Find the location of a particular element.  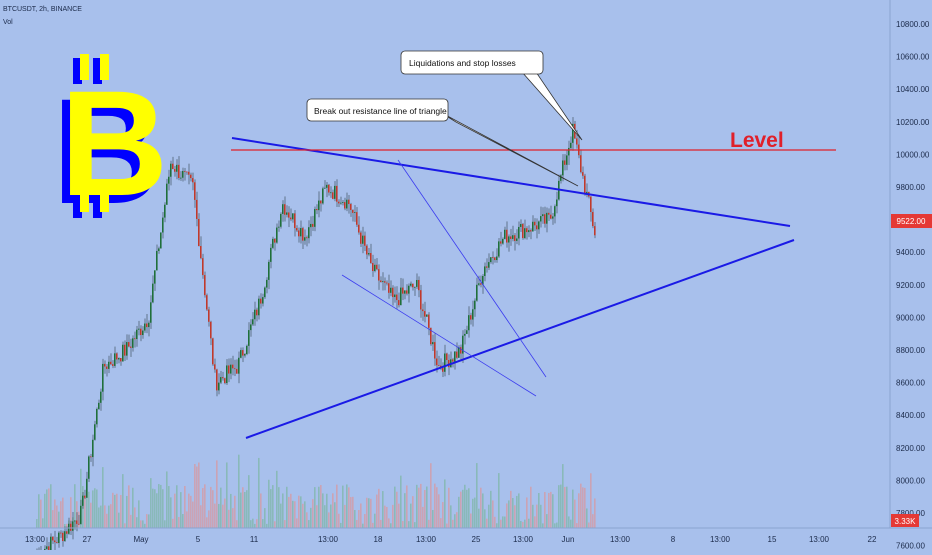

channel-line-lower is located at coordinates (439, 335).